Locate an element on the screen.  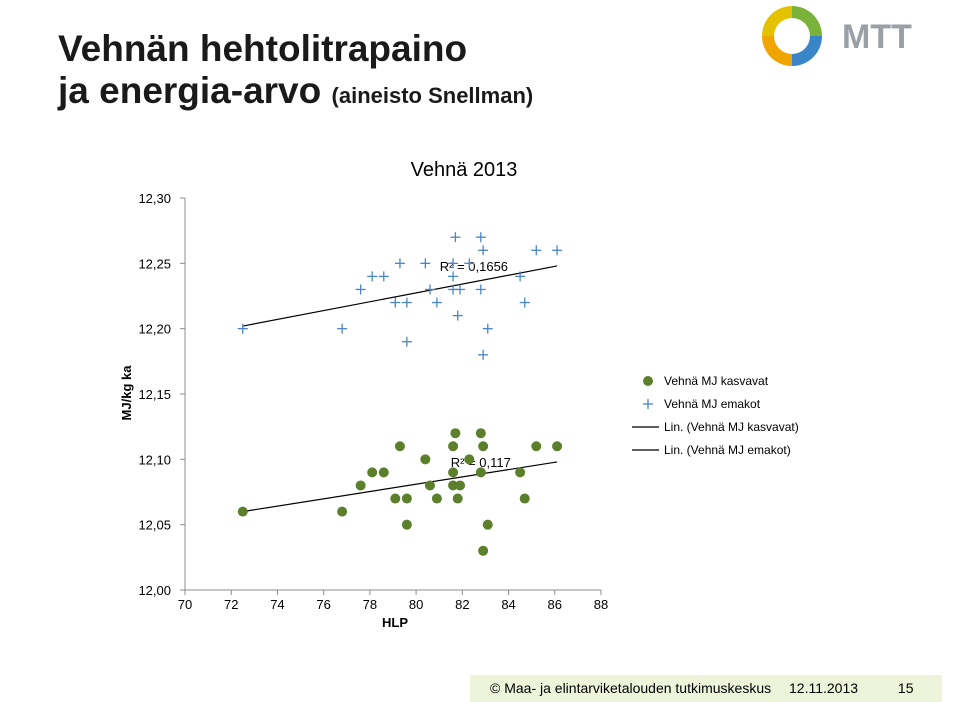
footer-bar is located at coordinates (706, 688).